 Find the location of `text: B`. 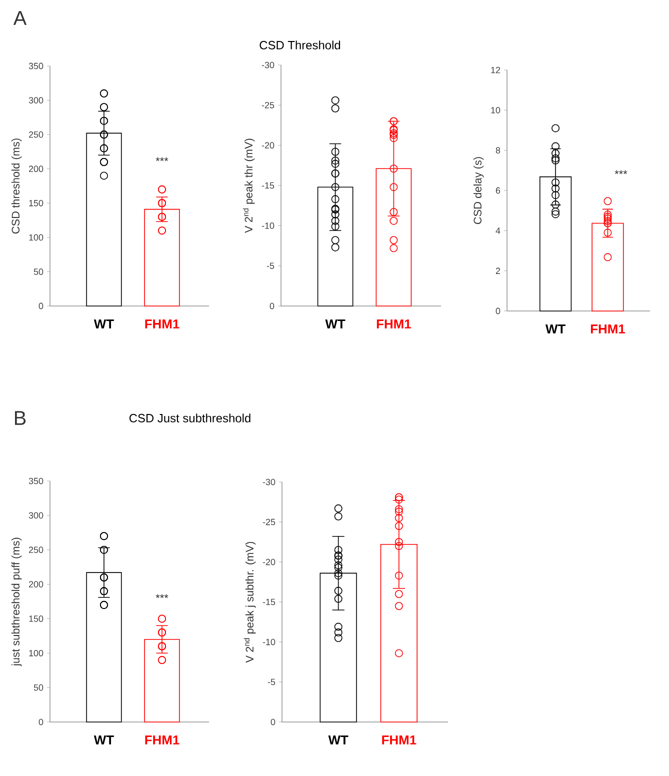

text: B is located at coordinates (20, 418).